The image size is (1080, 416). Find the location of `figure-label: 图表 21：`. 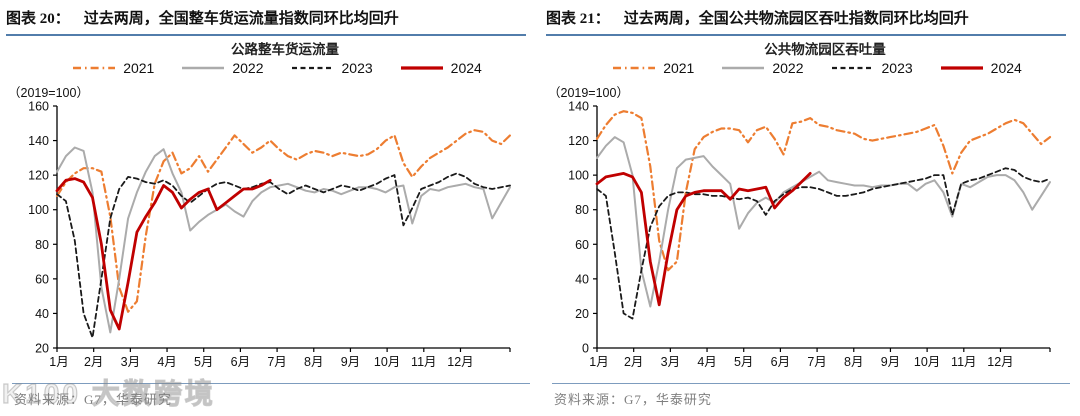

figure-label: 图表 21： is located at coordinates (578, 19).